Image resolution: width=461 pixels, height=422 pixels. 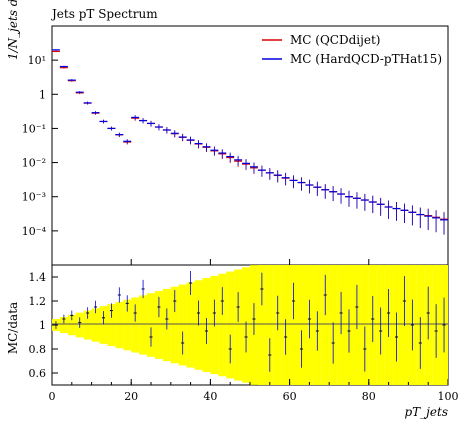 What do you see at coordinates (366, 59) in the screenshot?
I see `legend-label-hardqcd: MC (HardQCD-pTHat15)` at bounding box center [366, 59].